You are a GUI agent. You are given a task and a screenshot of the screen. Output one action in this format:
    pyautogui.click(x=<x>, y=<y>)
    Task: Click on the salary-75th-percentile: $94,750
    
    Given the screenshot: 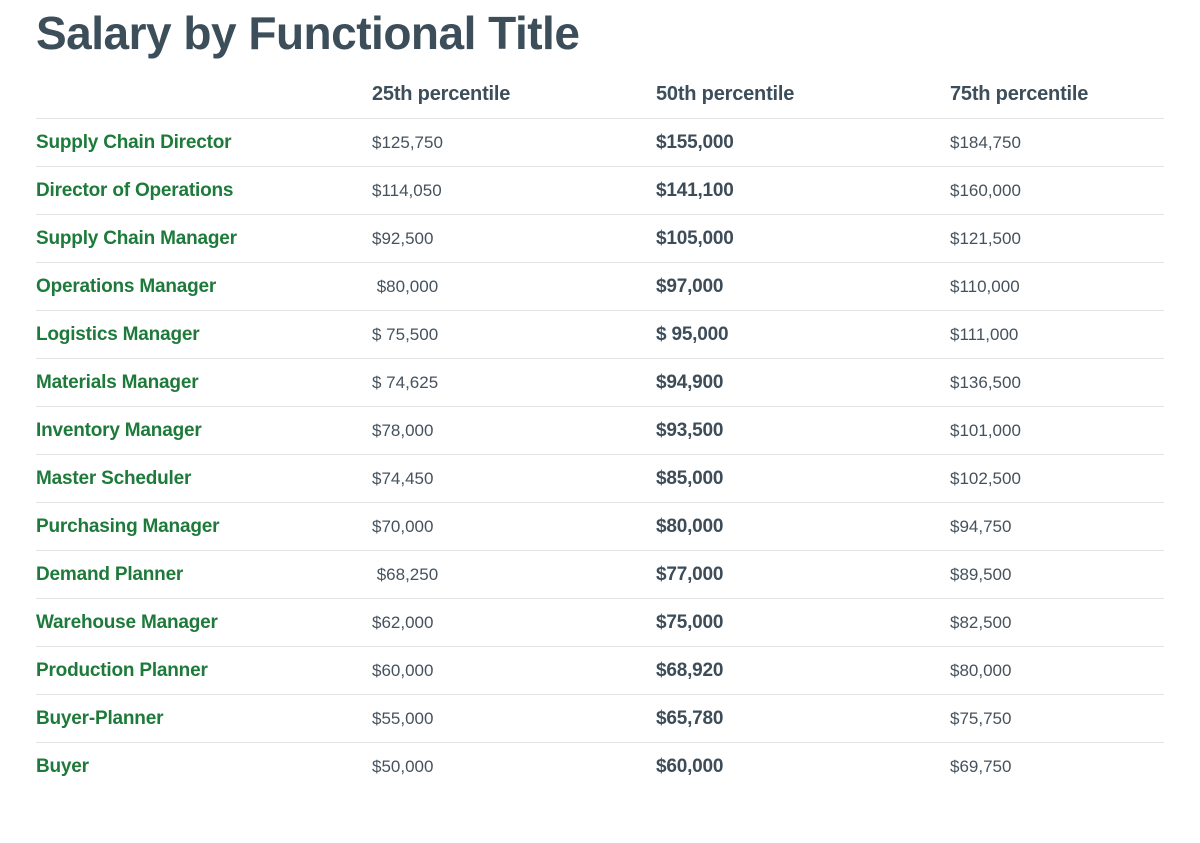 What is the action you would take?
    pyautogui.click(x=981, y=526)
    